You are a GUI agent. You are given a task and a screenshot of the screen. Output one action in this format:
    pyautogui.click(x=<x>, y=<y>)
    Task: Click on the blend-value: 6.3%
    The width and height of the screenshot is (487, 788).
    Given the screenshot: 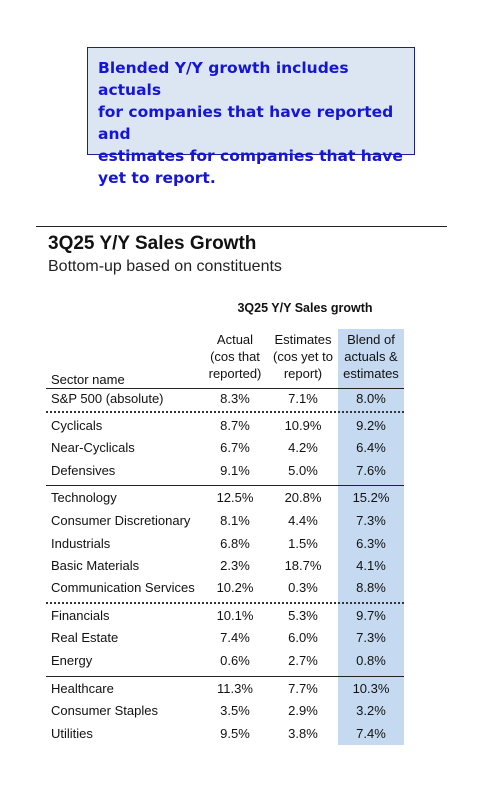 What is the action you would take?
    pyautogui.click(x=371, y=543)
    